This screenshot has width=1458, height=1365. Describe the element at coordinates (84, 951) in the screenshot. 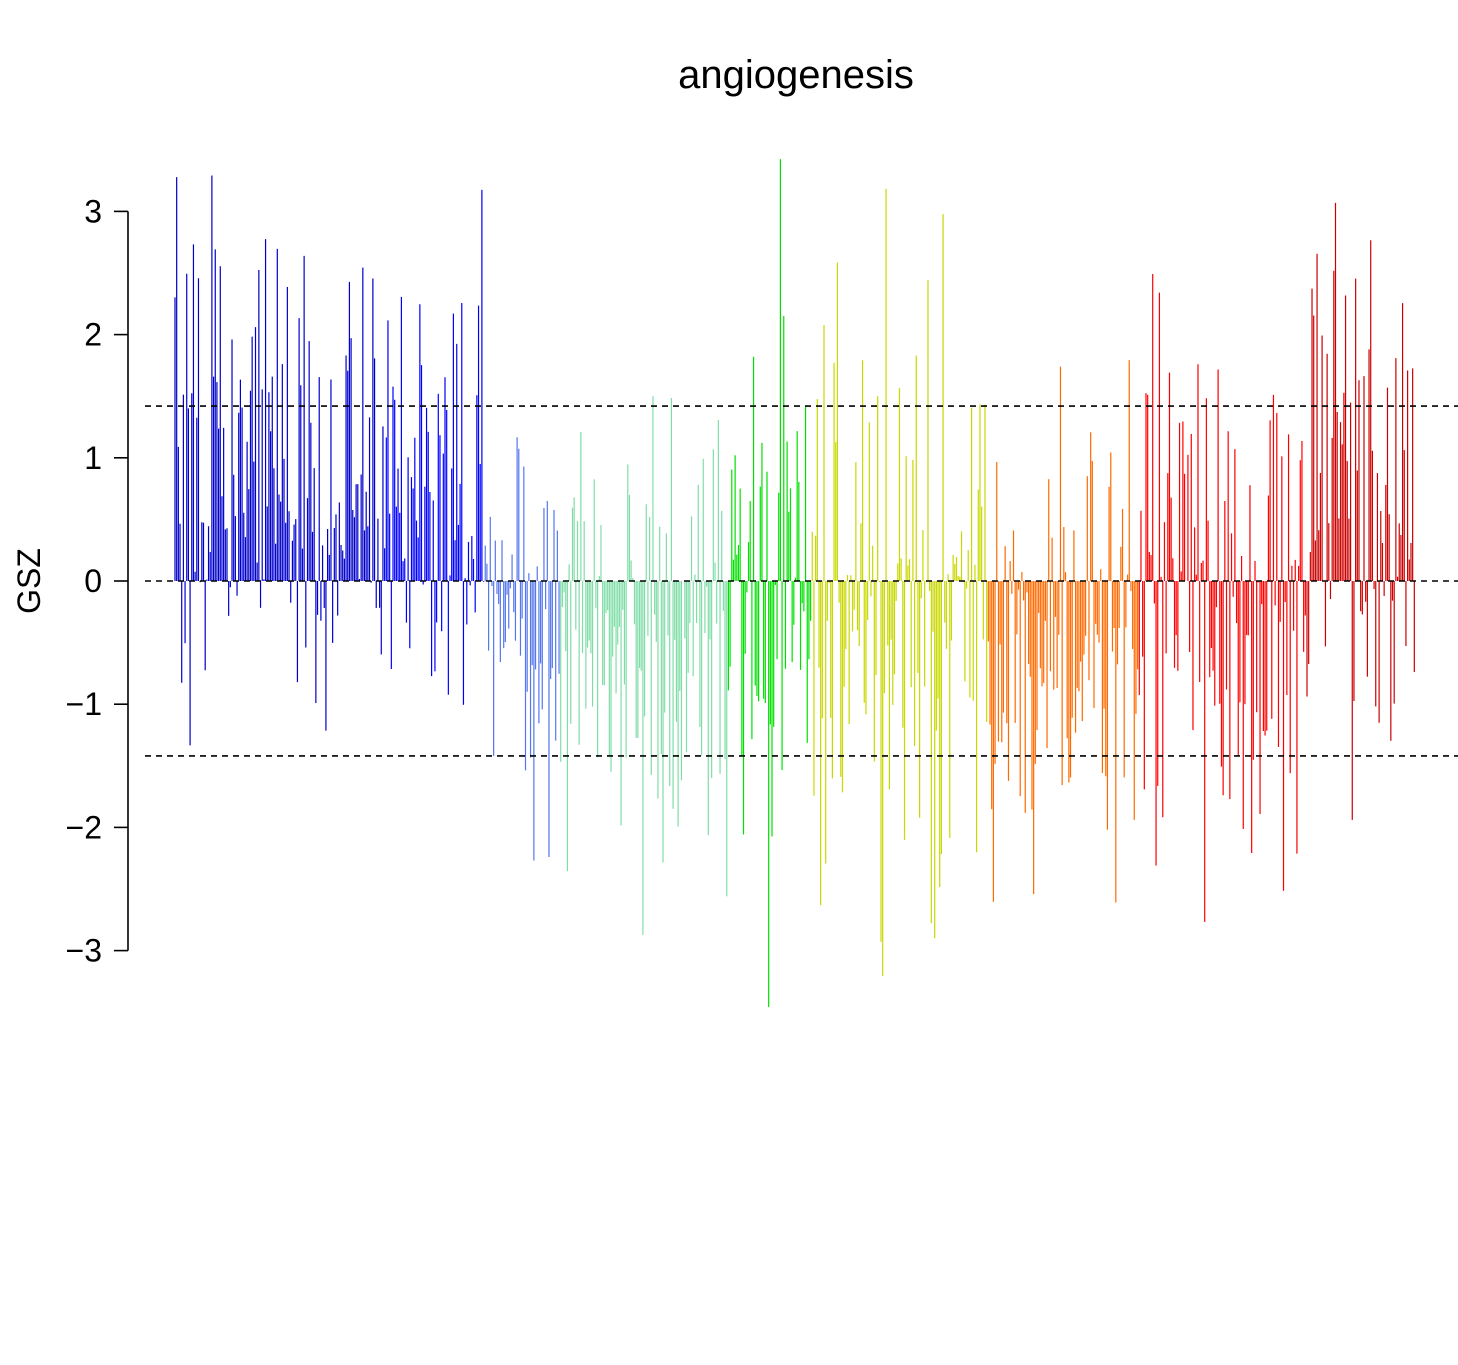

I see `y-tick-label: −3` at that location.